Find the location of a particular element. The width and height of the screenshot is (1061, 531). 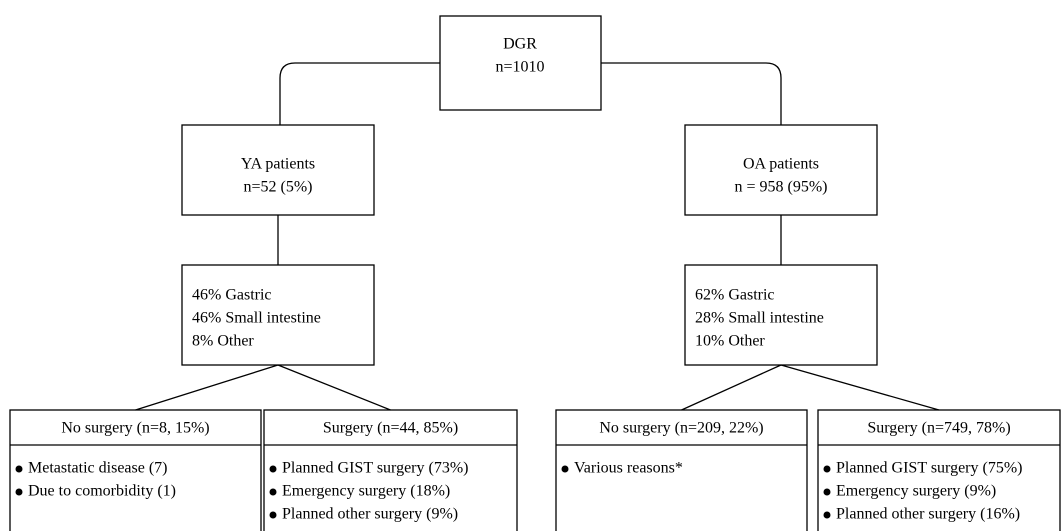

site-line: 10% Other is located at coordinates (730, 341).